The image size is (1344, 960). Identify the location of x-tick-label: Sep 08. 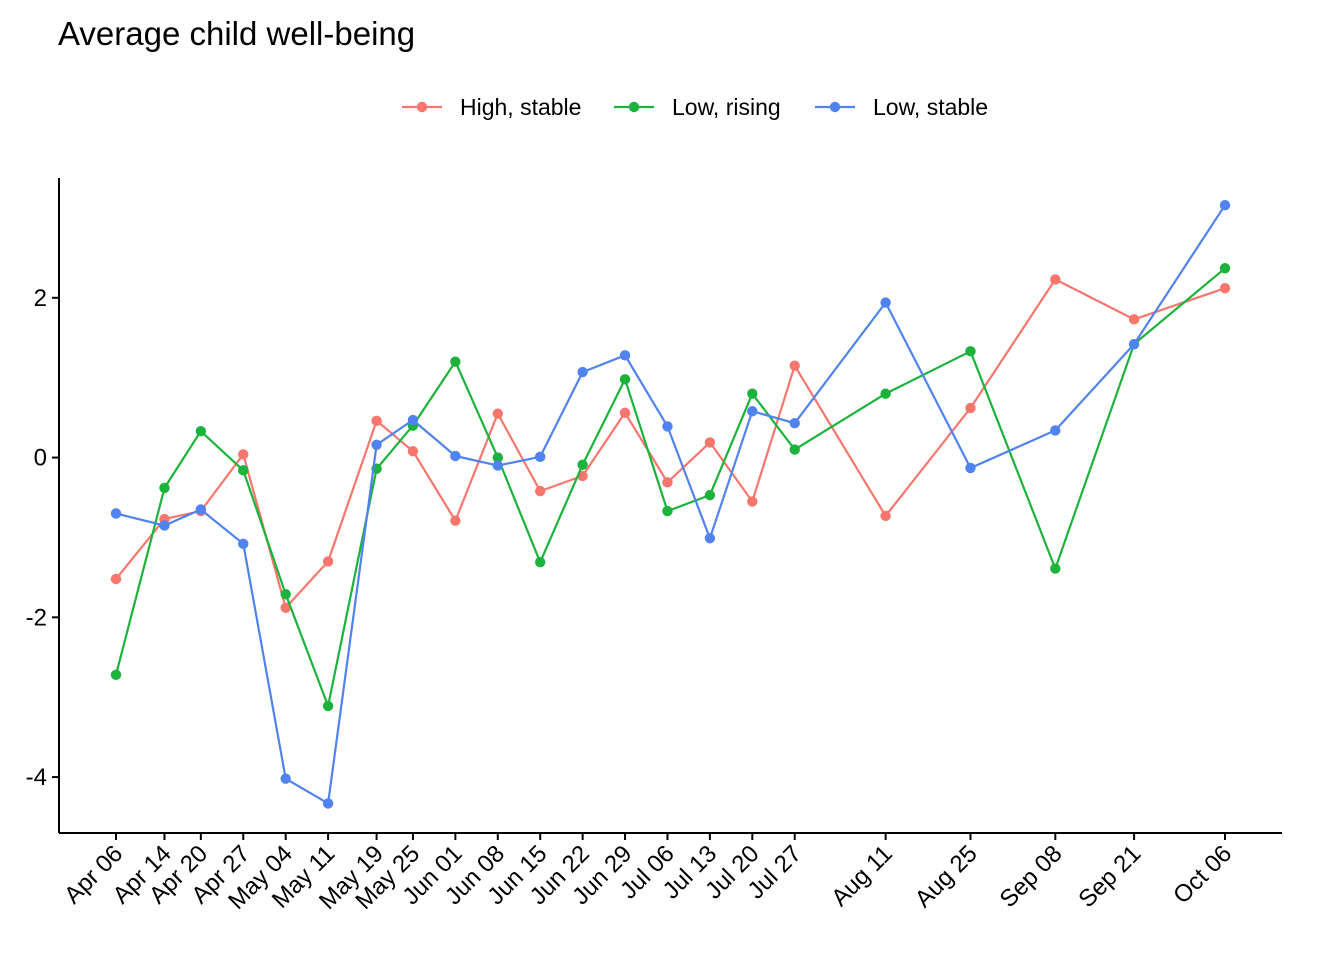
(1031, 876).